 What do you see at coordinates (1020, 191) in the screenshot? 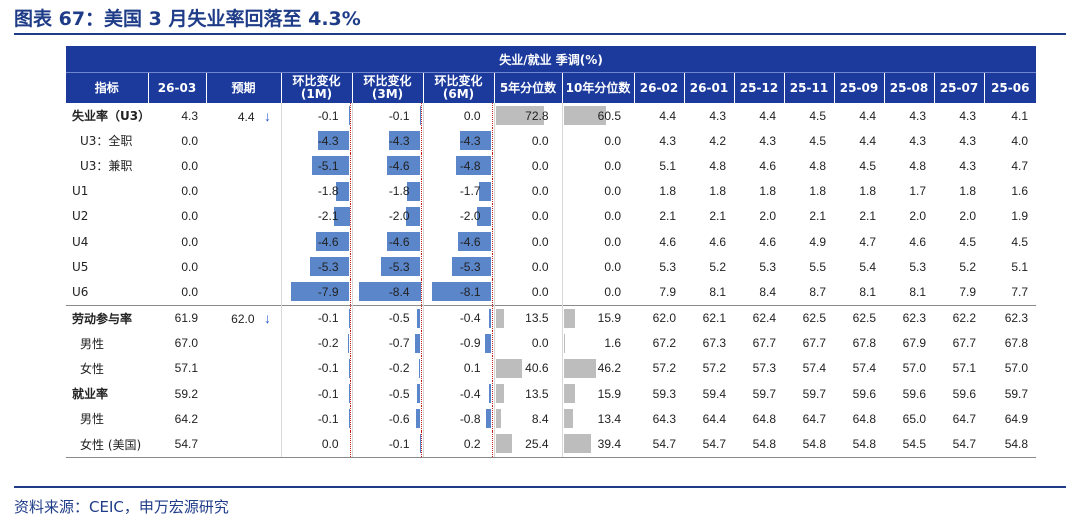
I see `history-value: 1.6` at bounding box center [1020, 191].